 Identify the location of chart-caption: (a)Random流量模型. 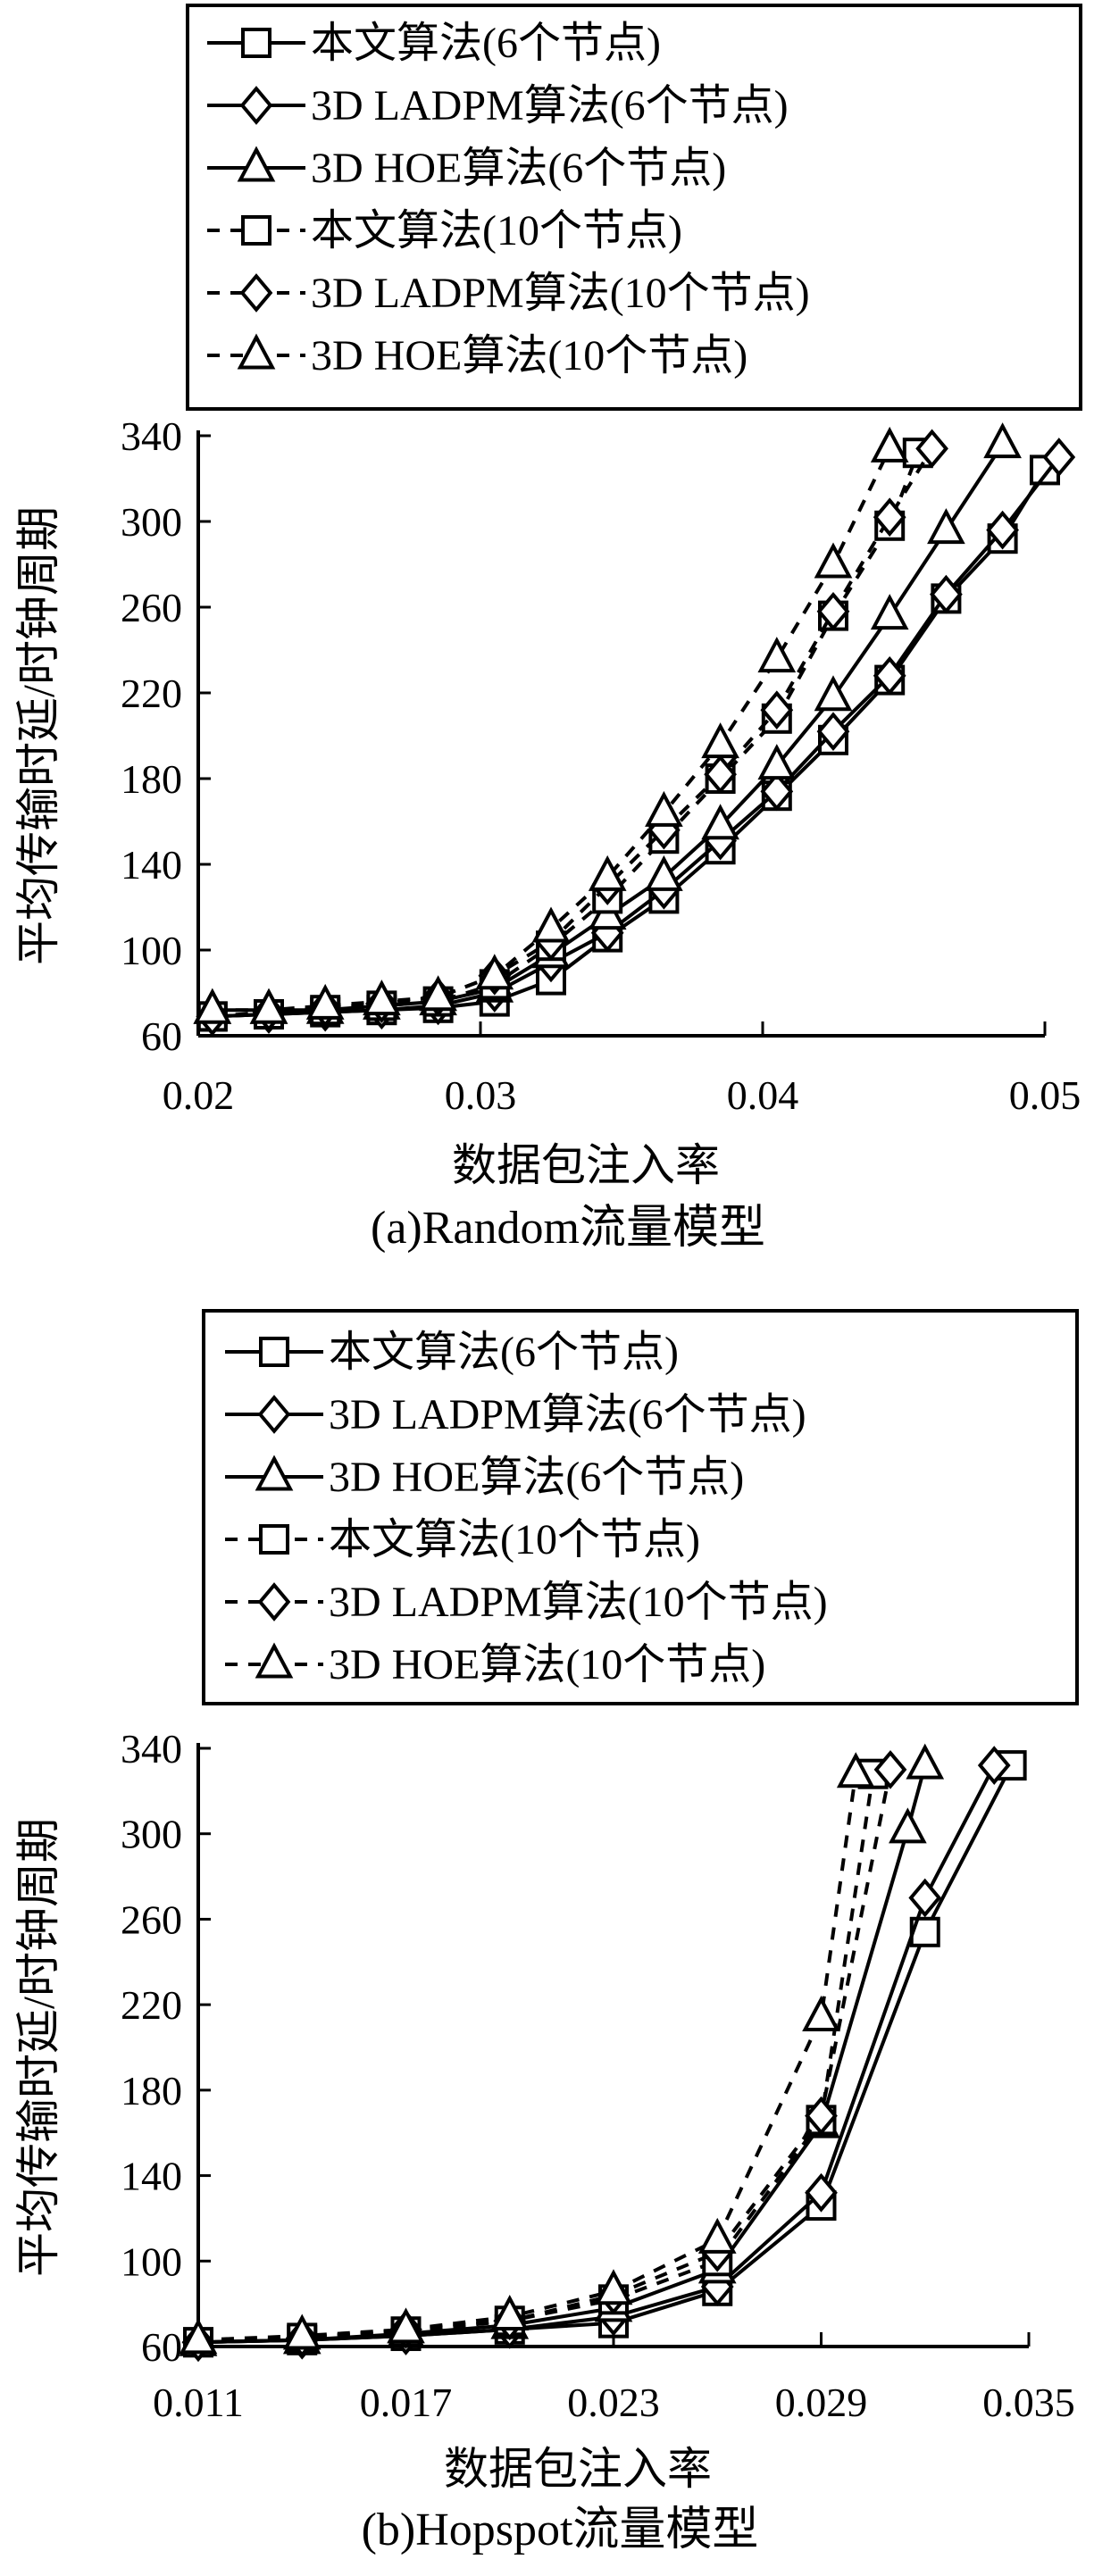
(568, 1228).